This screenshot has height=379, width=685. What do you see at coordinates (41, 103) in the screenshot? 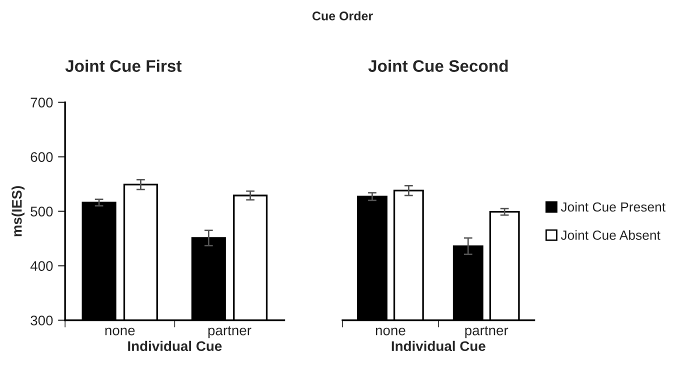
I see `y-tick-label: 700` at bounding box center [41, 103].